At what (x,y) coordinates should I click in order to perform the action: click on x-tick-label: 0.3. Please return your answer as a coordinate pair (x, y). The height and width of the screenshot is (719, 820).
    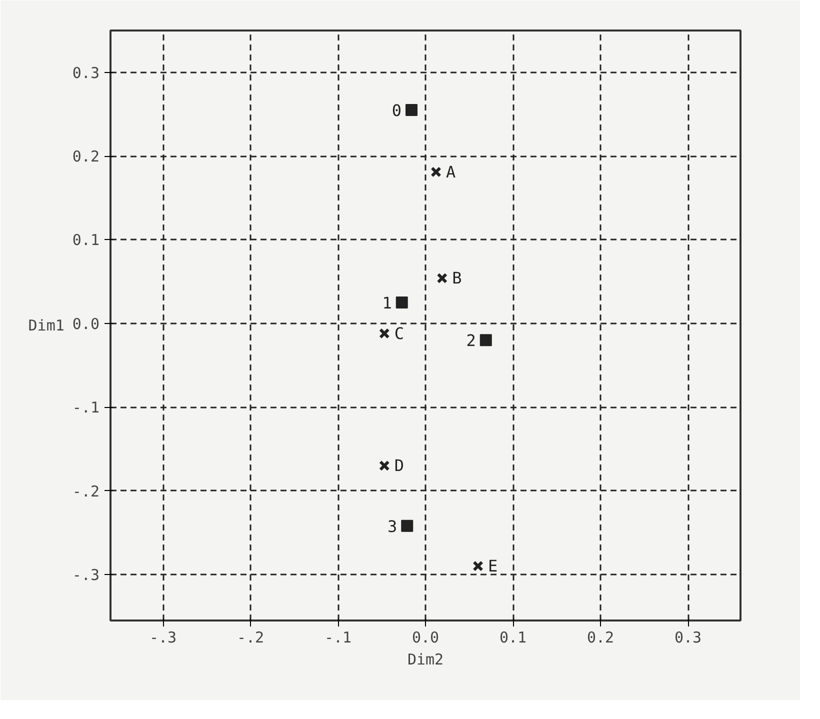
    Looking at the image, I should click on (688, 637).